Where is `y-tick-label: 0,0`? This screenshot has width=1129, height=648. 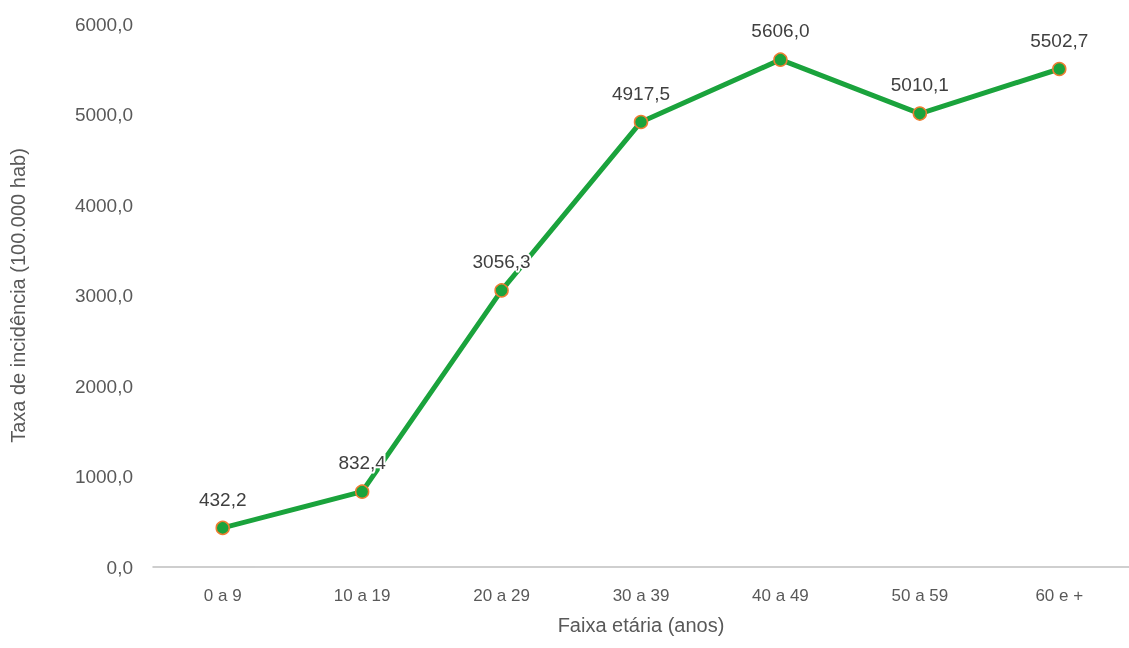
y-tick-label: 0,0 is located at coordinates (119, 567).